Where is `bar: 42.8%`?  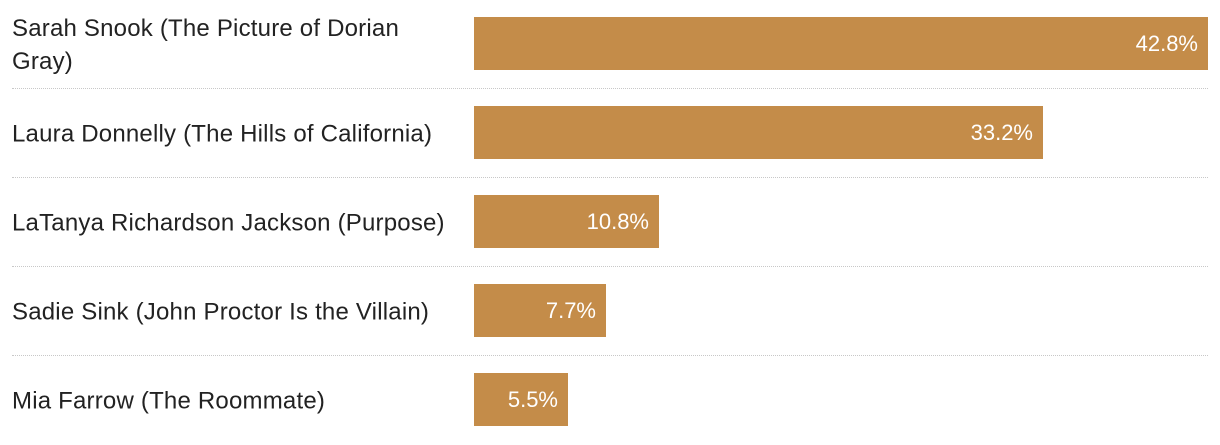
bar: 42.8% is located at coordinates (841, 43).